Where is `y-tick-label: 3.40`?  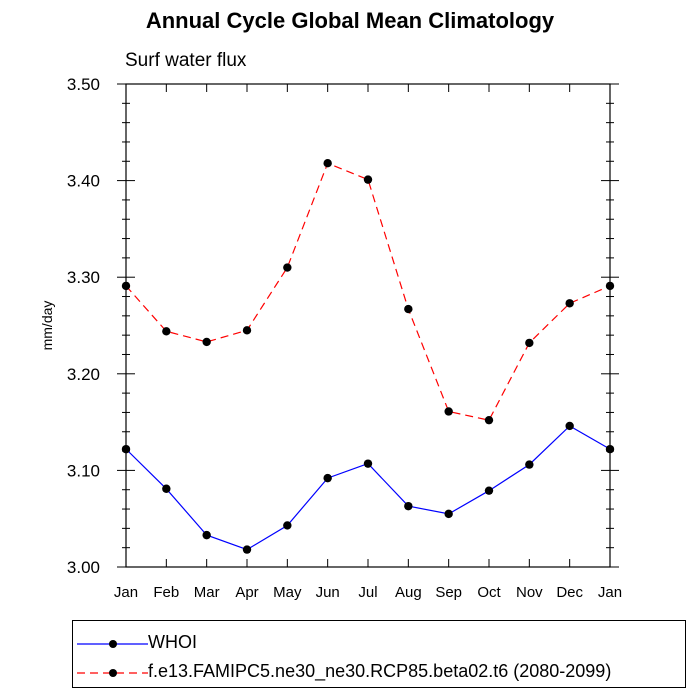 y-tick-label: 3.40 is located at coordinates (83, 181).